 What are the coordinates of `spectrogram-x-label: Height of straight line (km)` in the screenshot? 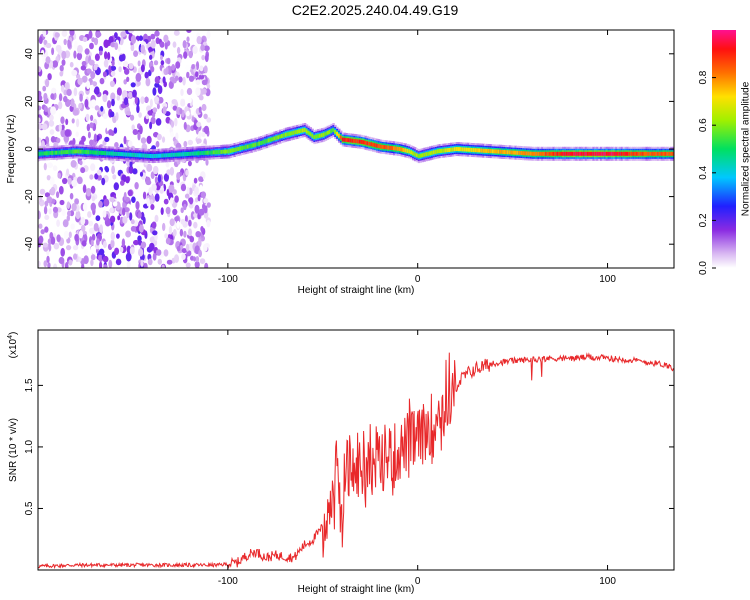 It's located at (356, 290).